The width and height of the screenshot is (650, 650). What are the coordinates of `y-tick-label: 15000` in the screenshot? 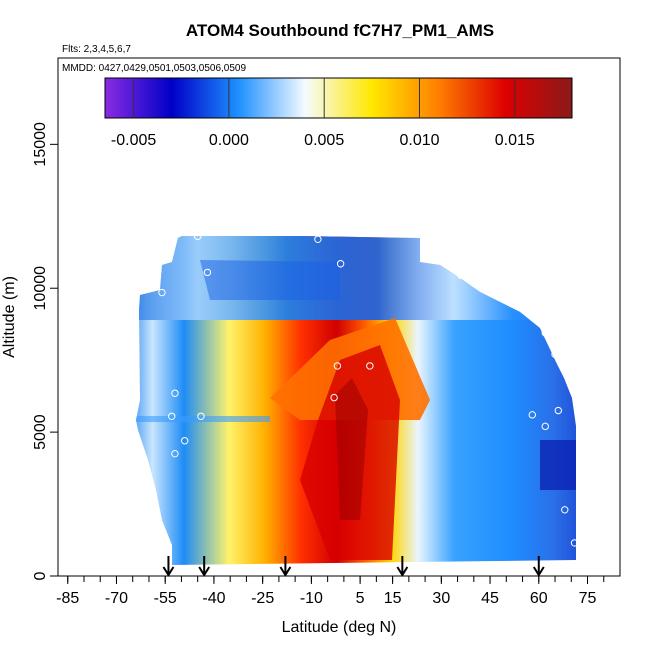 It's located at (40, 144).